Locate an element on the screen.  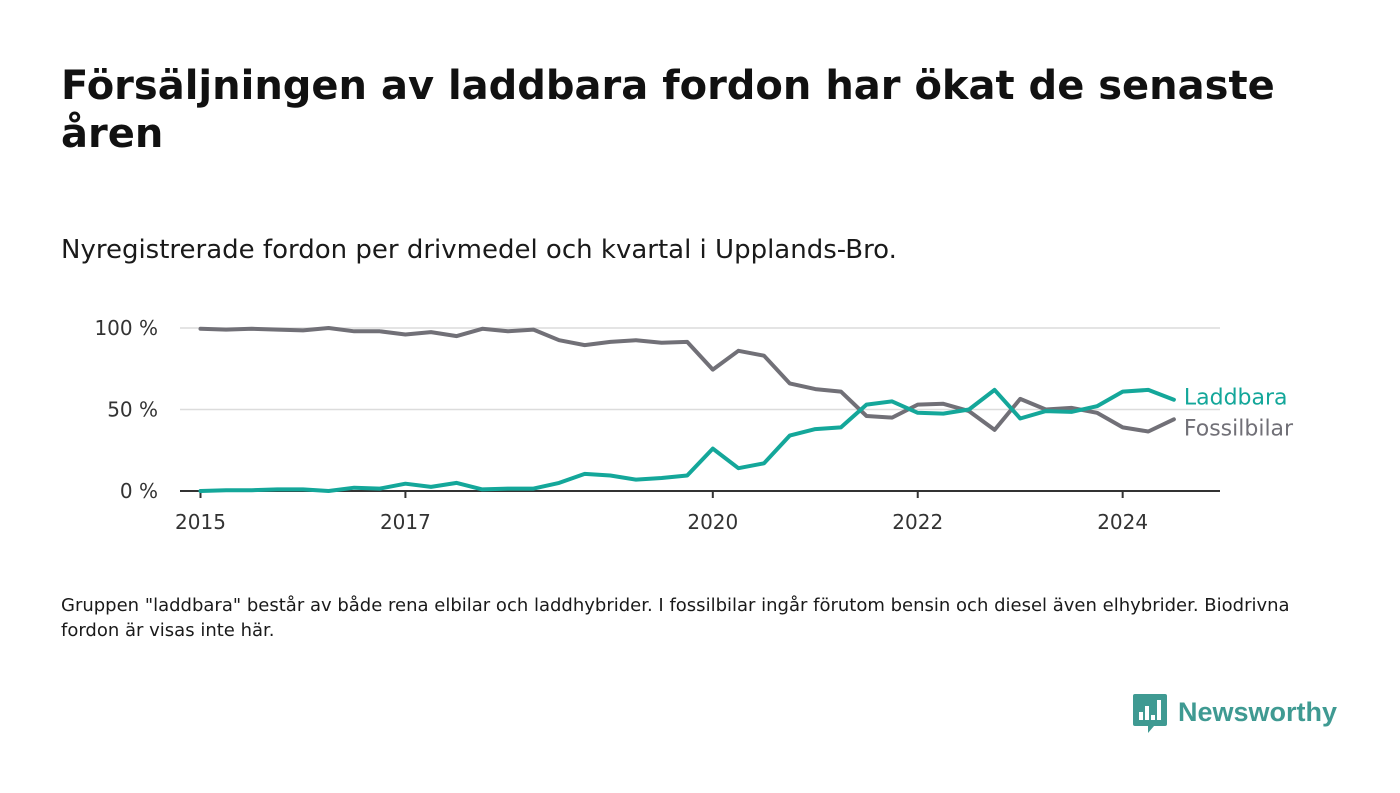
series-label-fossilbilar: Fossilbilar is located at coordinates (1239, 428).